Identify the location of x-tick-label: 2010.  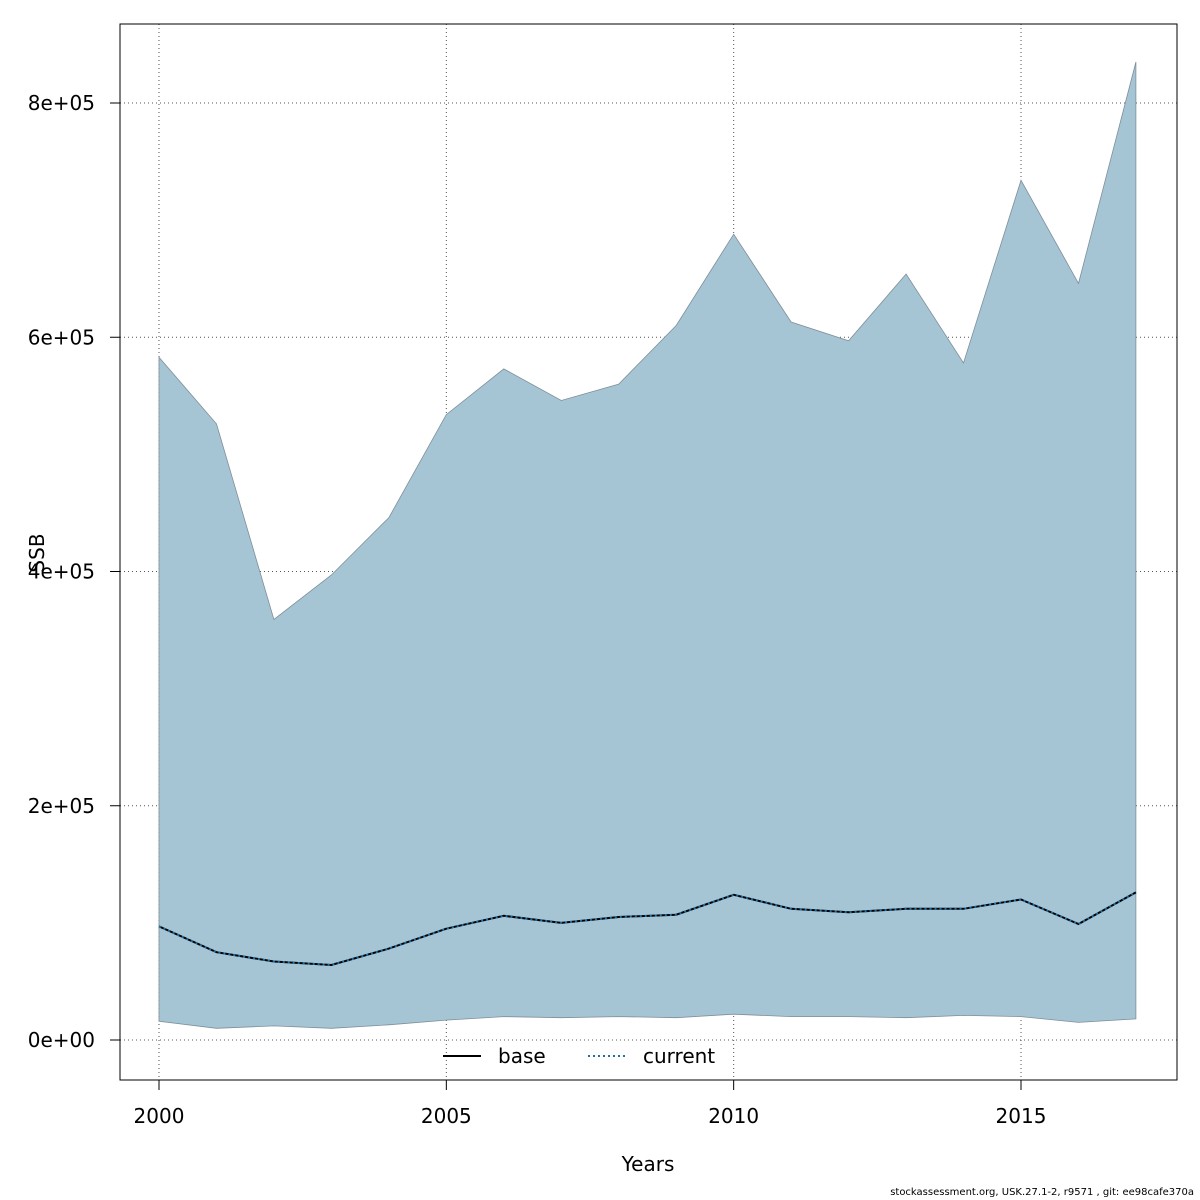
(733, 1116).